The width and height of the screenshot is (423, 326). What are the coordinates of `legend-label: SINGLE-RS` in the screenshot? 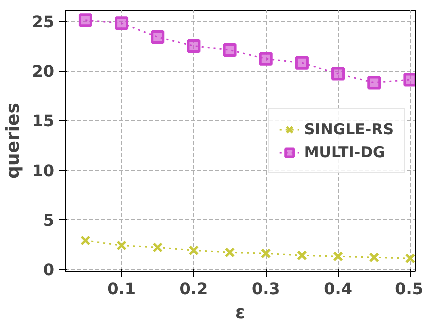 It's located at (349, 129).